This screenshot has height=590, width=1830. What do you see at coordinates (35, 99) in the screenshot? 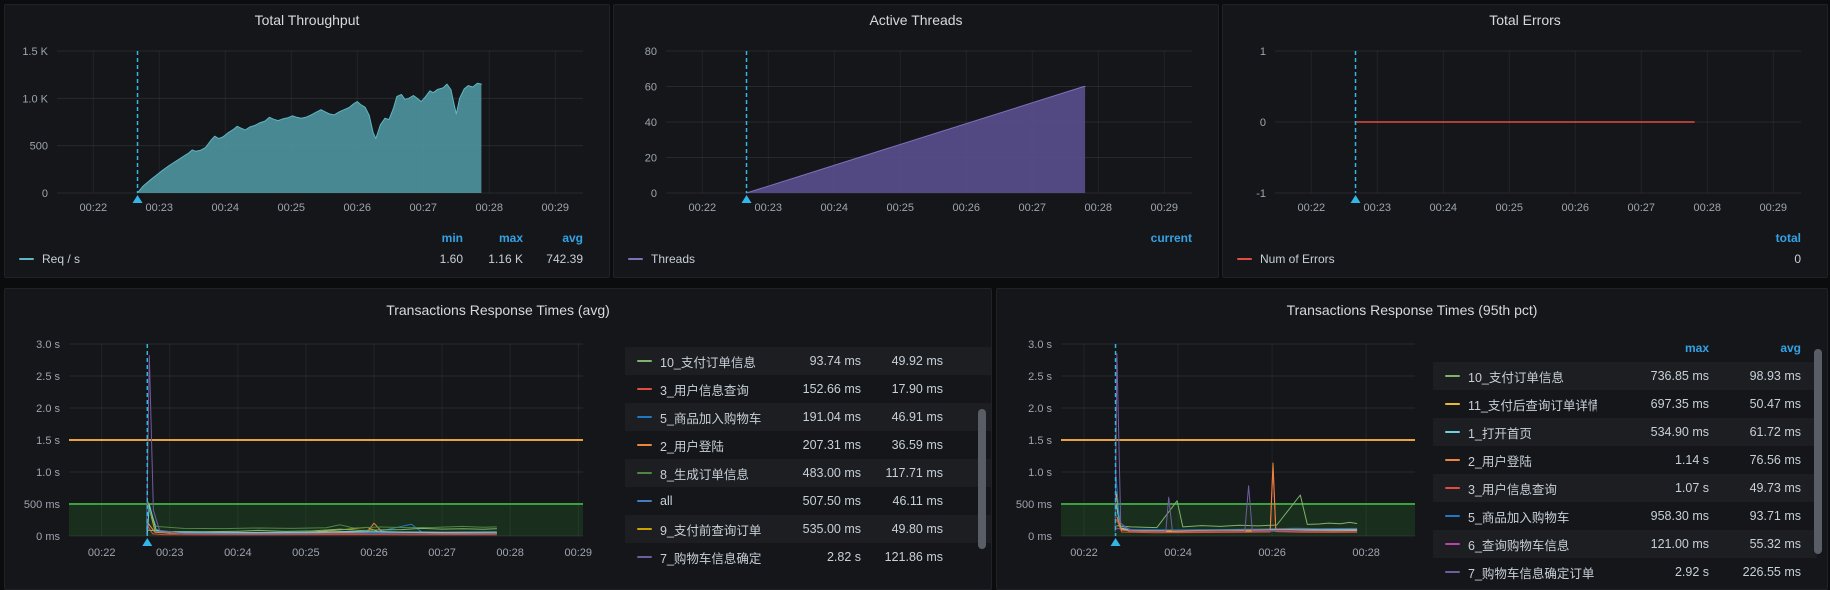
I see `svg-text: 1.0 K` at bounding box center [35, 99].